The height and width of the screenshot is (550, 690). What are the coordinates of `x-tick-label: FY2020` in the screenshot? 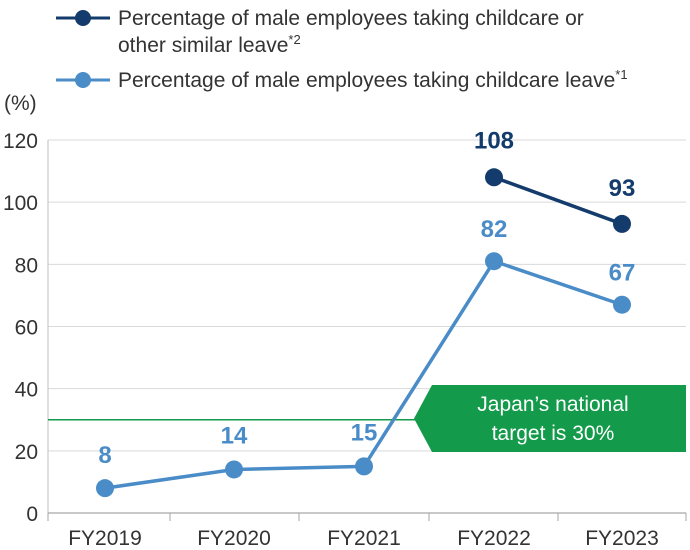 It's located at (234, 538).